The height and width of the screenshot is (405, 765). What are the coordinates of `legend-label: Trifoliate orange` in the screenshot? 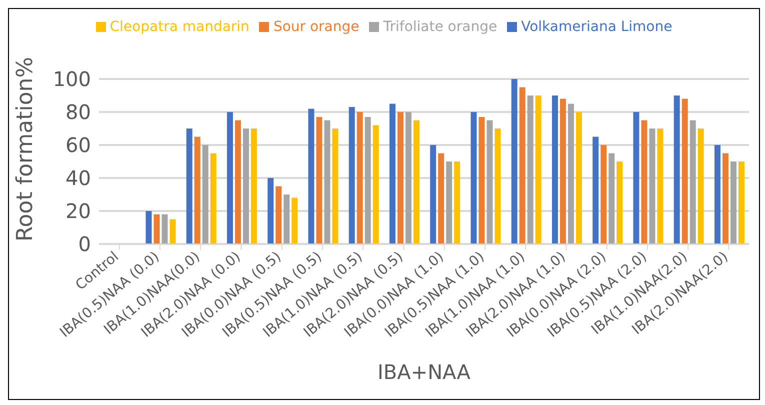 It's located at (440, 27).